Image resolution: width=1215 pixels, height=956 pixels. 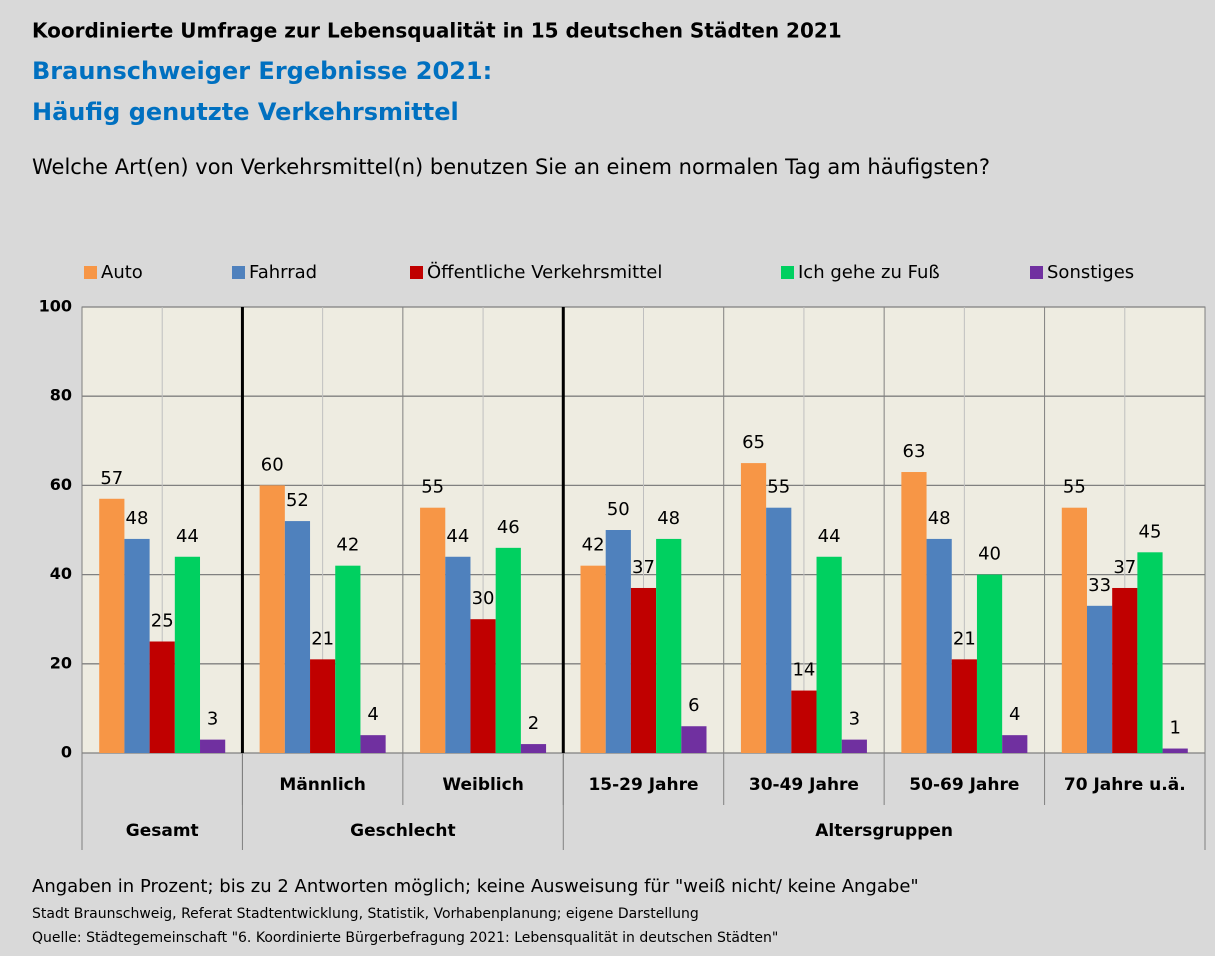 I want to click on value-label: 40, so click(x=989, y=554).